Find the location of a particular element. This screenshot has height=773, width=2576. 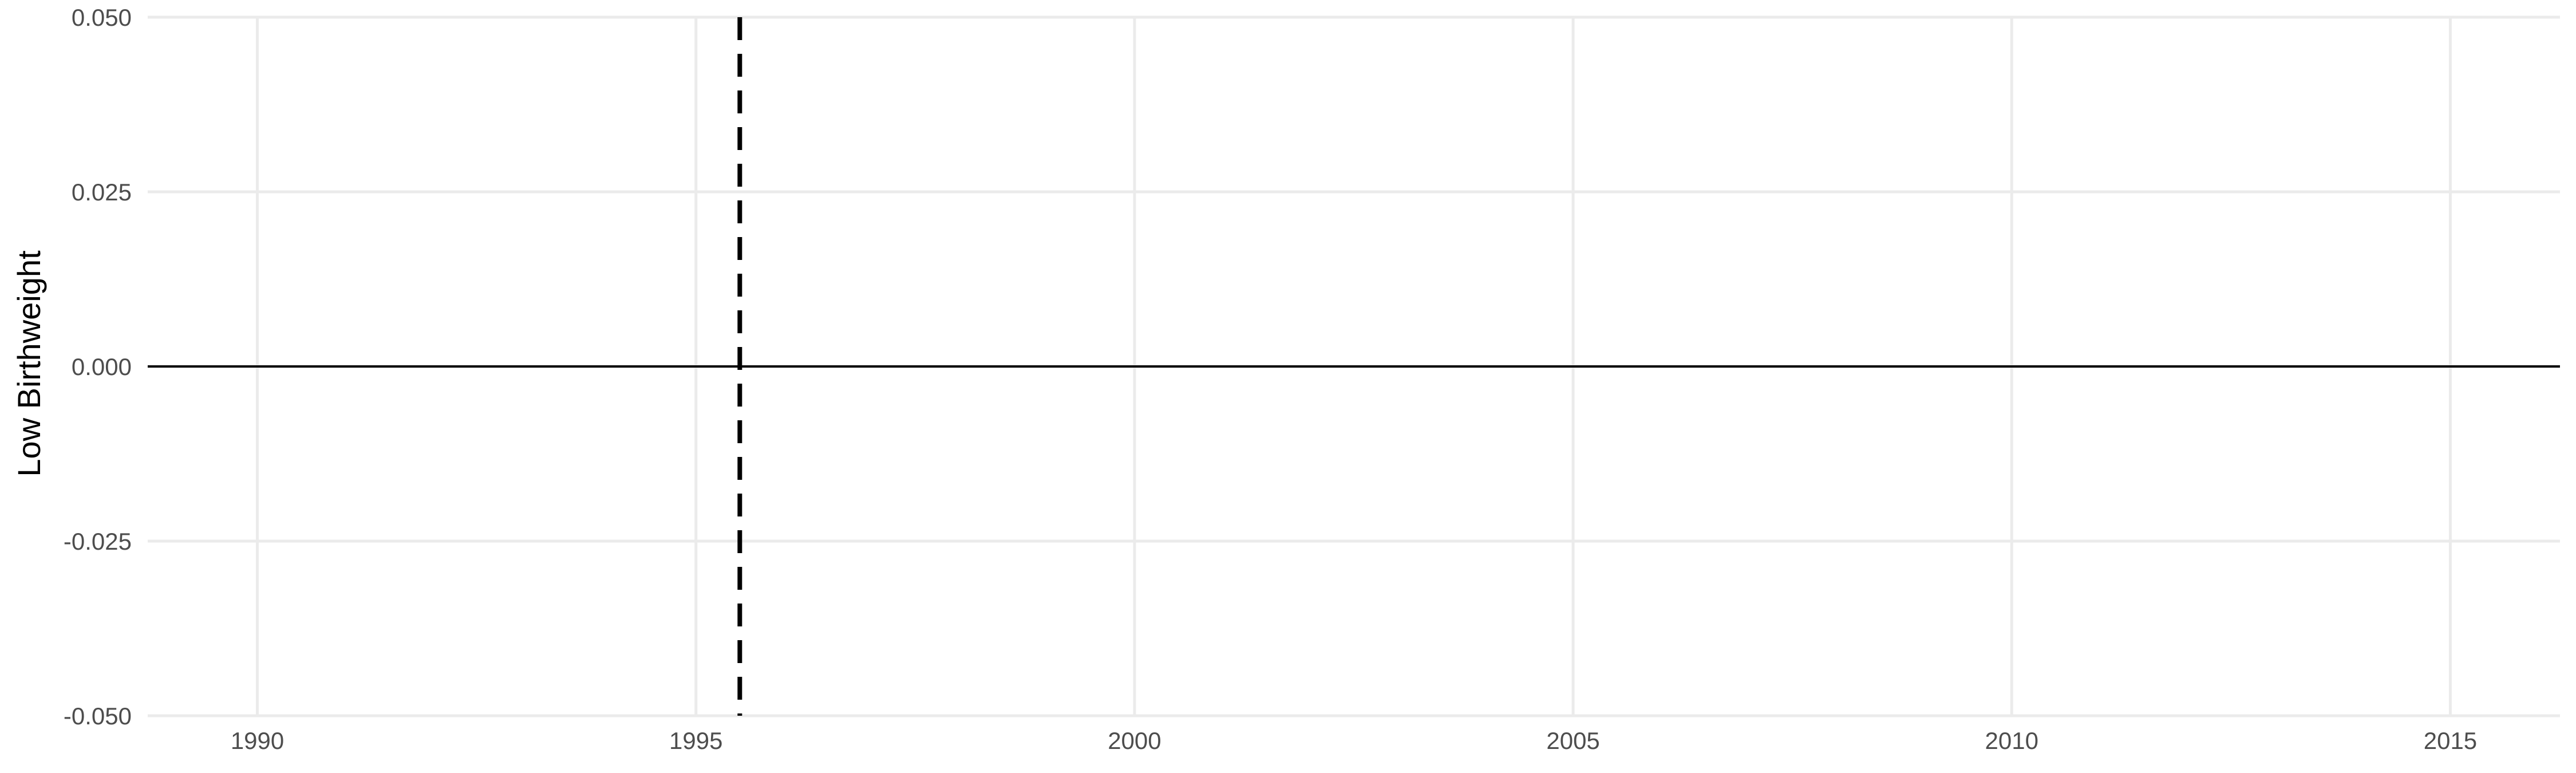

x-tick-label: 1995 is located at coordinates (695, 740).